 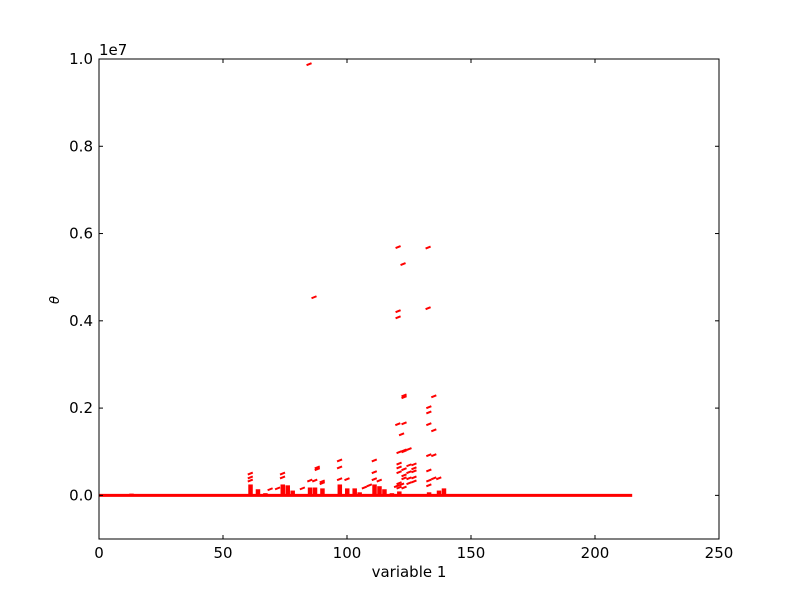 What do you see at coordinates (222, 553) in the screenshot?
I see `x-tick-label-1: 50` at bounding box center [222, 553].